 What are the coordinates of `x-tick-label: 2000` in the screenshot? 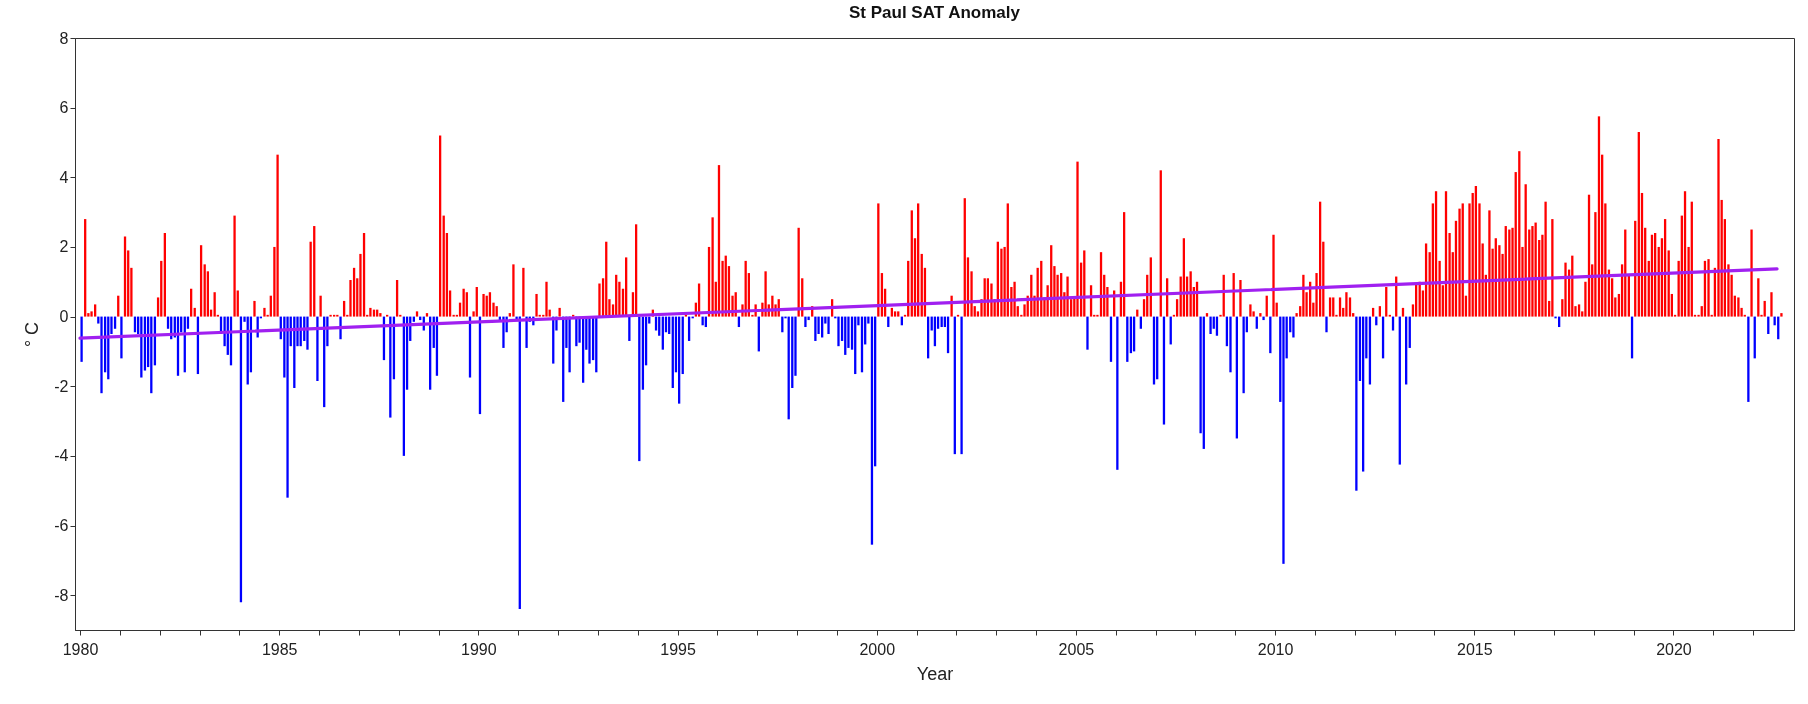 It's located at (877, 649).